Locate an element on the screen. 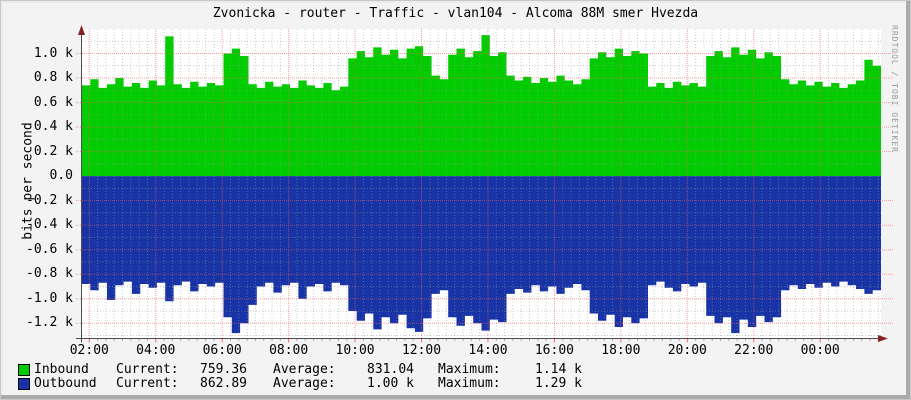 The image size is (911, 400). outbound-color-swatch is located at coordinates (24, 384).